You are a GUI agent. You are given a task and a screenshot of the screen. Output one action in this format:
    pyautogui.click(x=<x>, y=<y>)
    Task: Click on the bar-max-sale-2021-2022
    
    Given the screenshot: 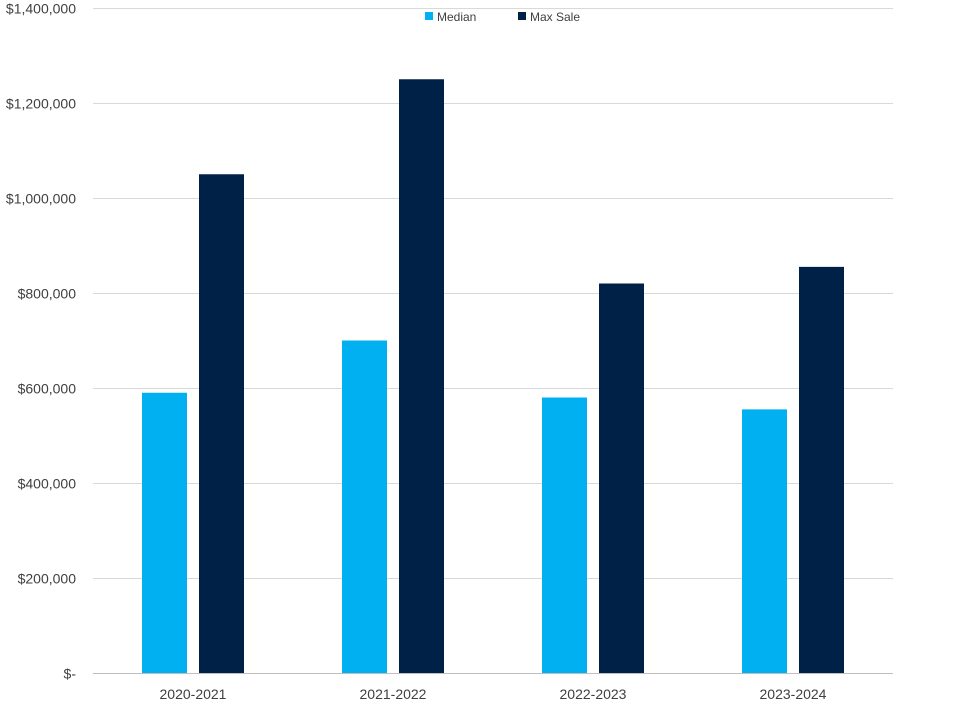 What is the action you would take?
    pyautogui.click(x=421, y=376)
    